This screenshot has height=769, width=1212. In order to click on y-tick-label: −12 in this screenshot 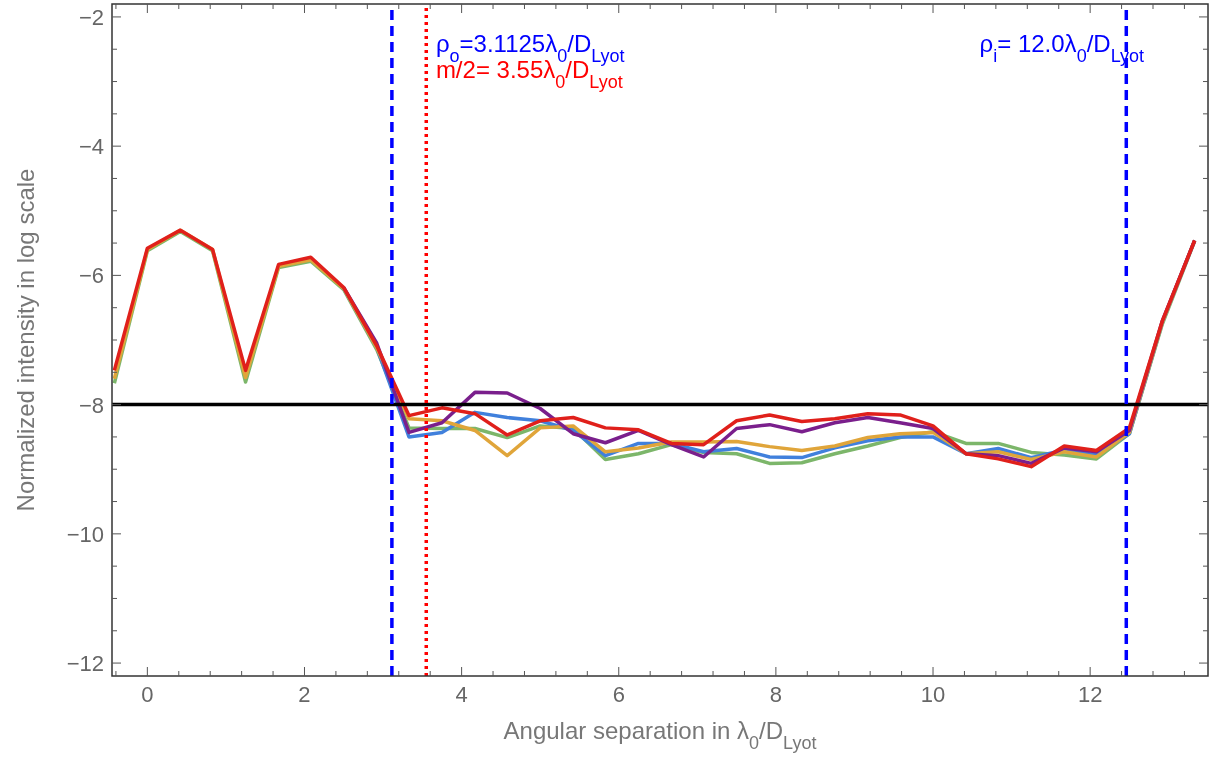, I will do `click(85, 664)`.